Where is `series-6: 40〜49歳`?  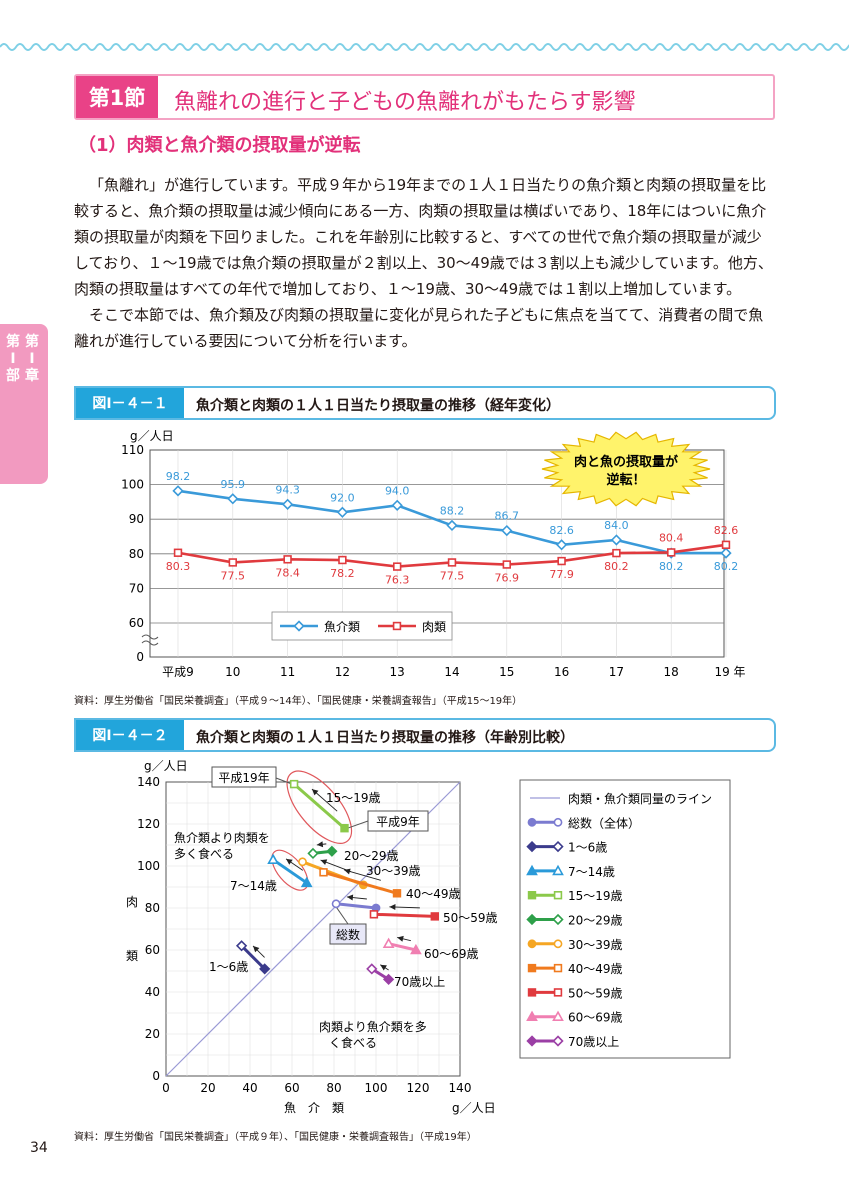
series-6: 40〜49歳 is located at coordinates (390, 884).